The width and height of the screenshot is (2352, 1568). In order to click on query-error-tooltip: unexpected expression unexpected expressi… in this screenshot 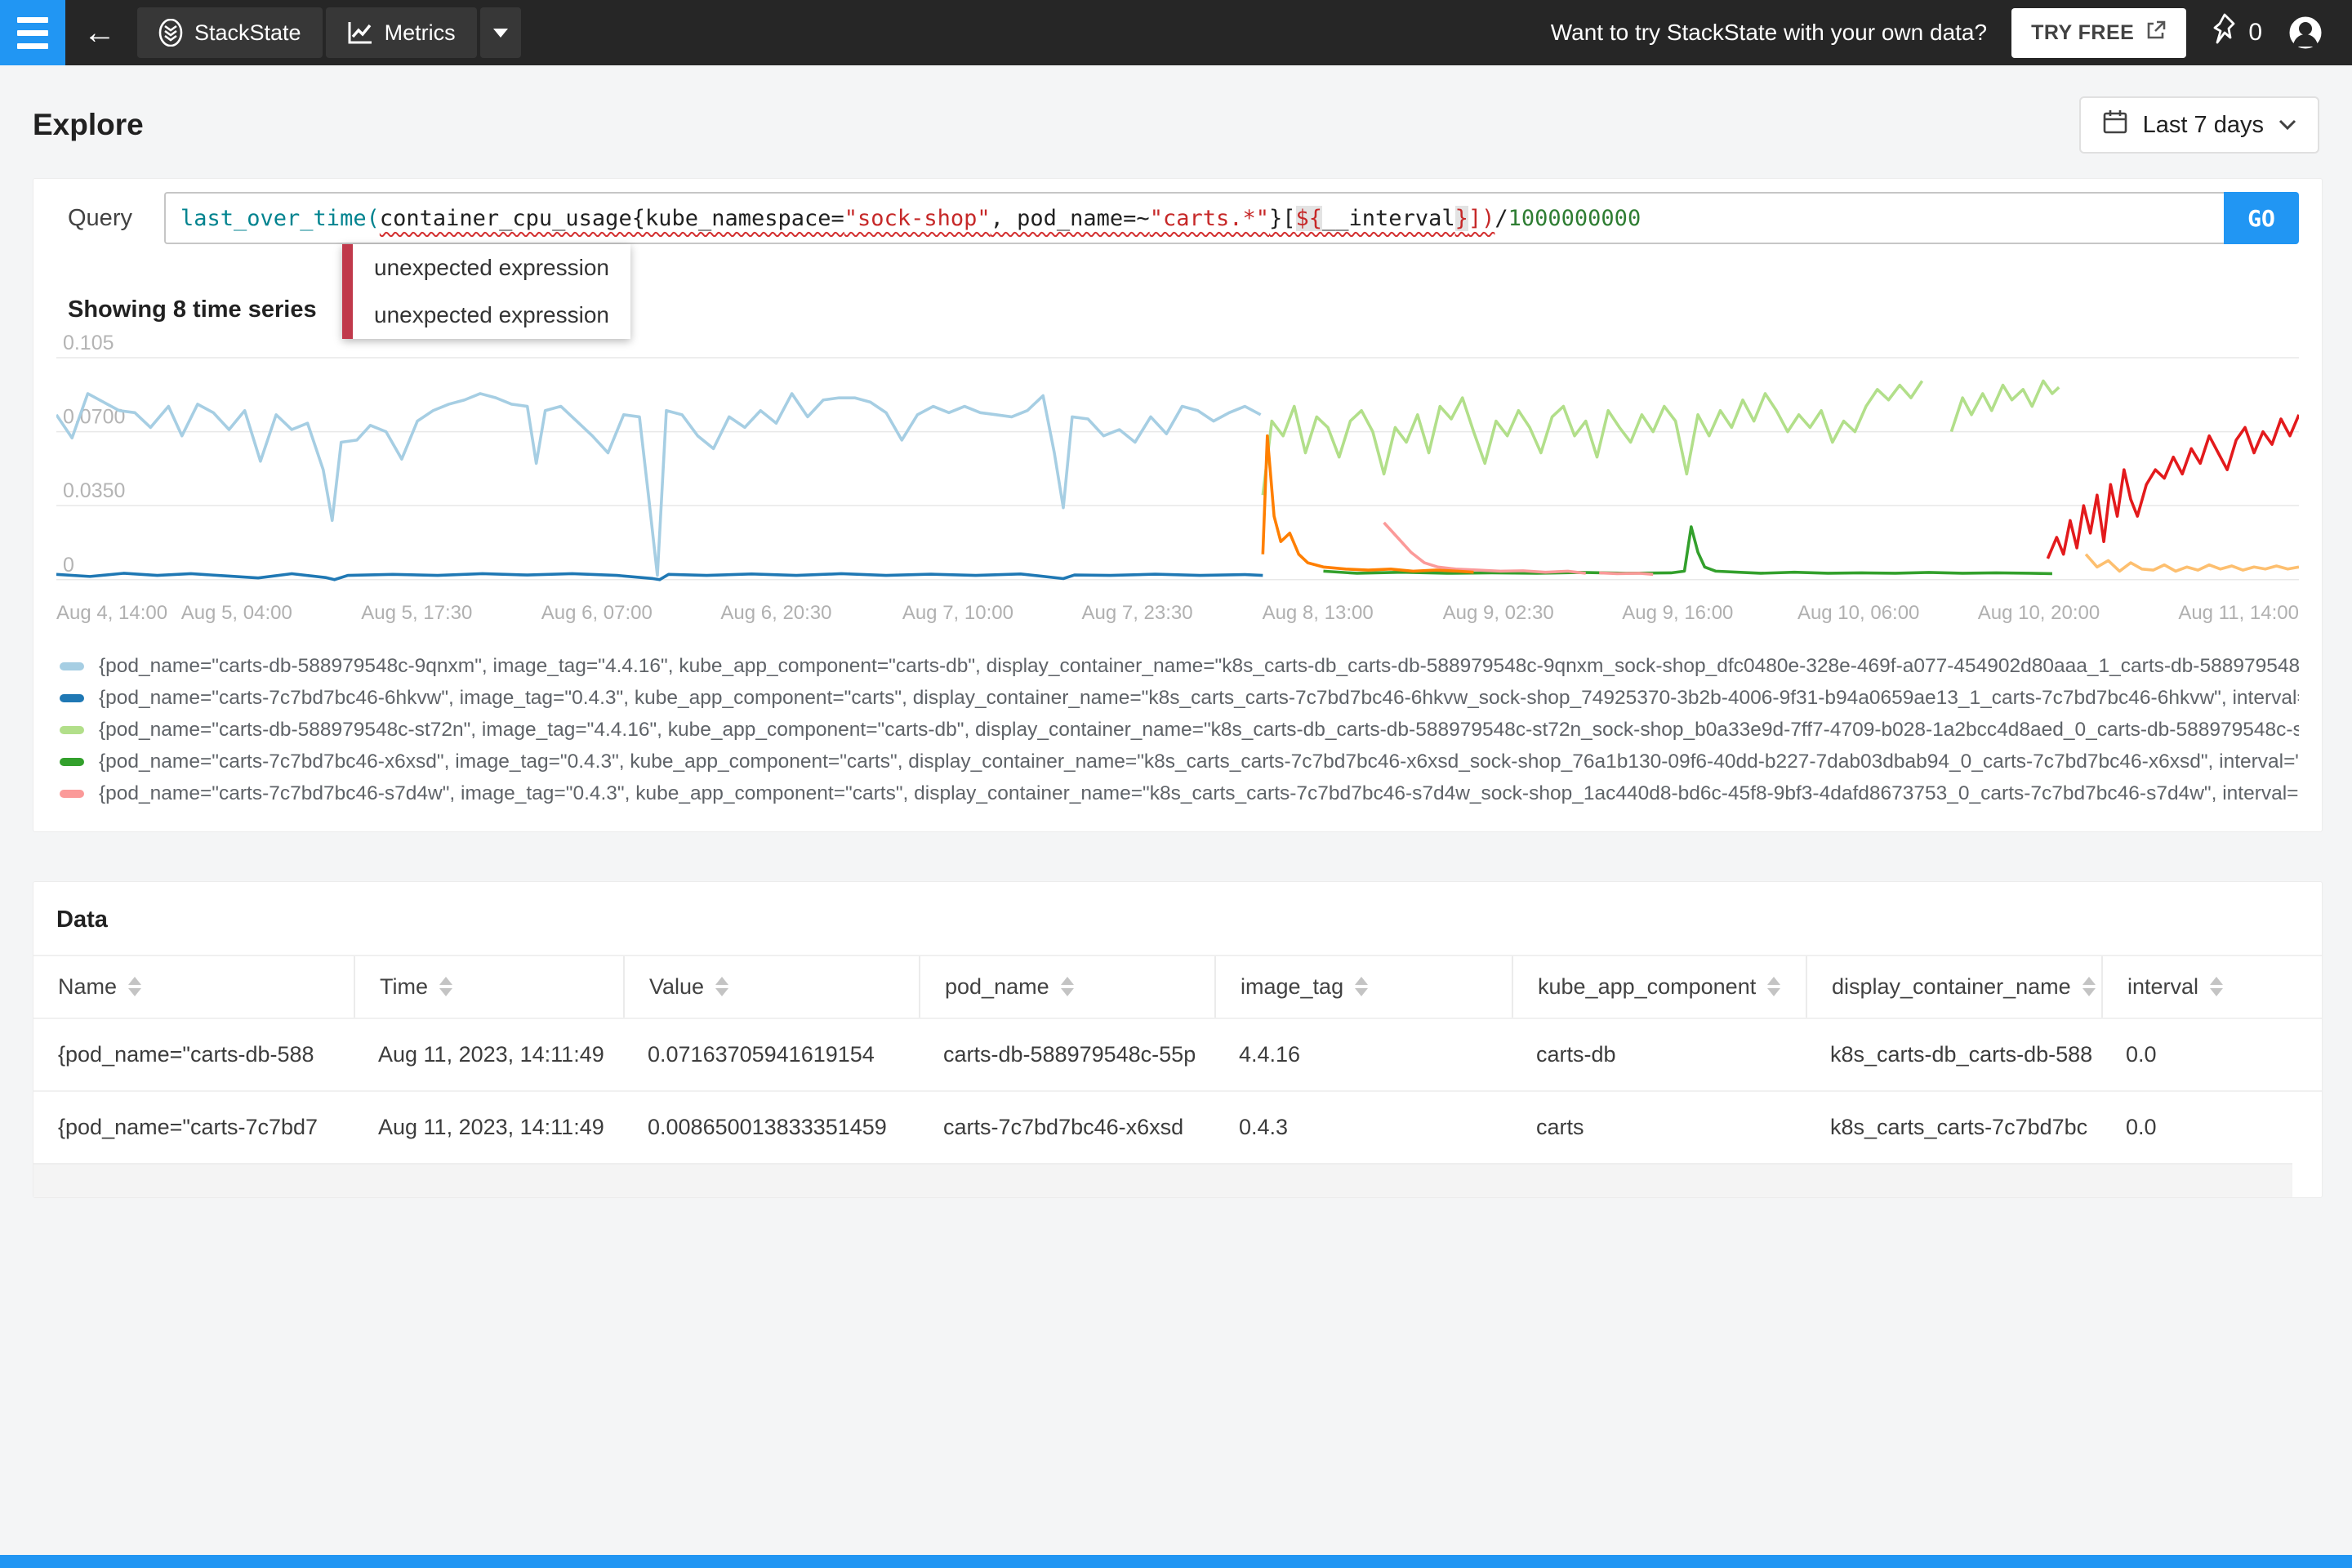, I will do `click(486, 291)`.